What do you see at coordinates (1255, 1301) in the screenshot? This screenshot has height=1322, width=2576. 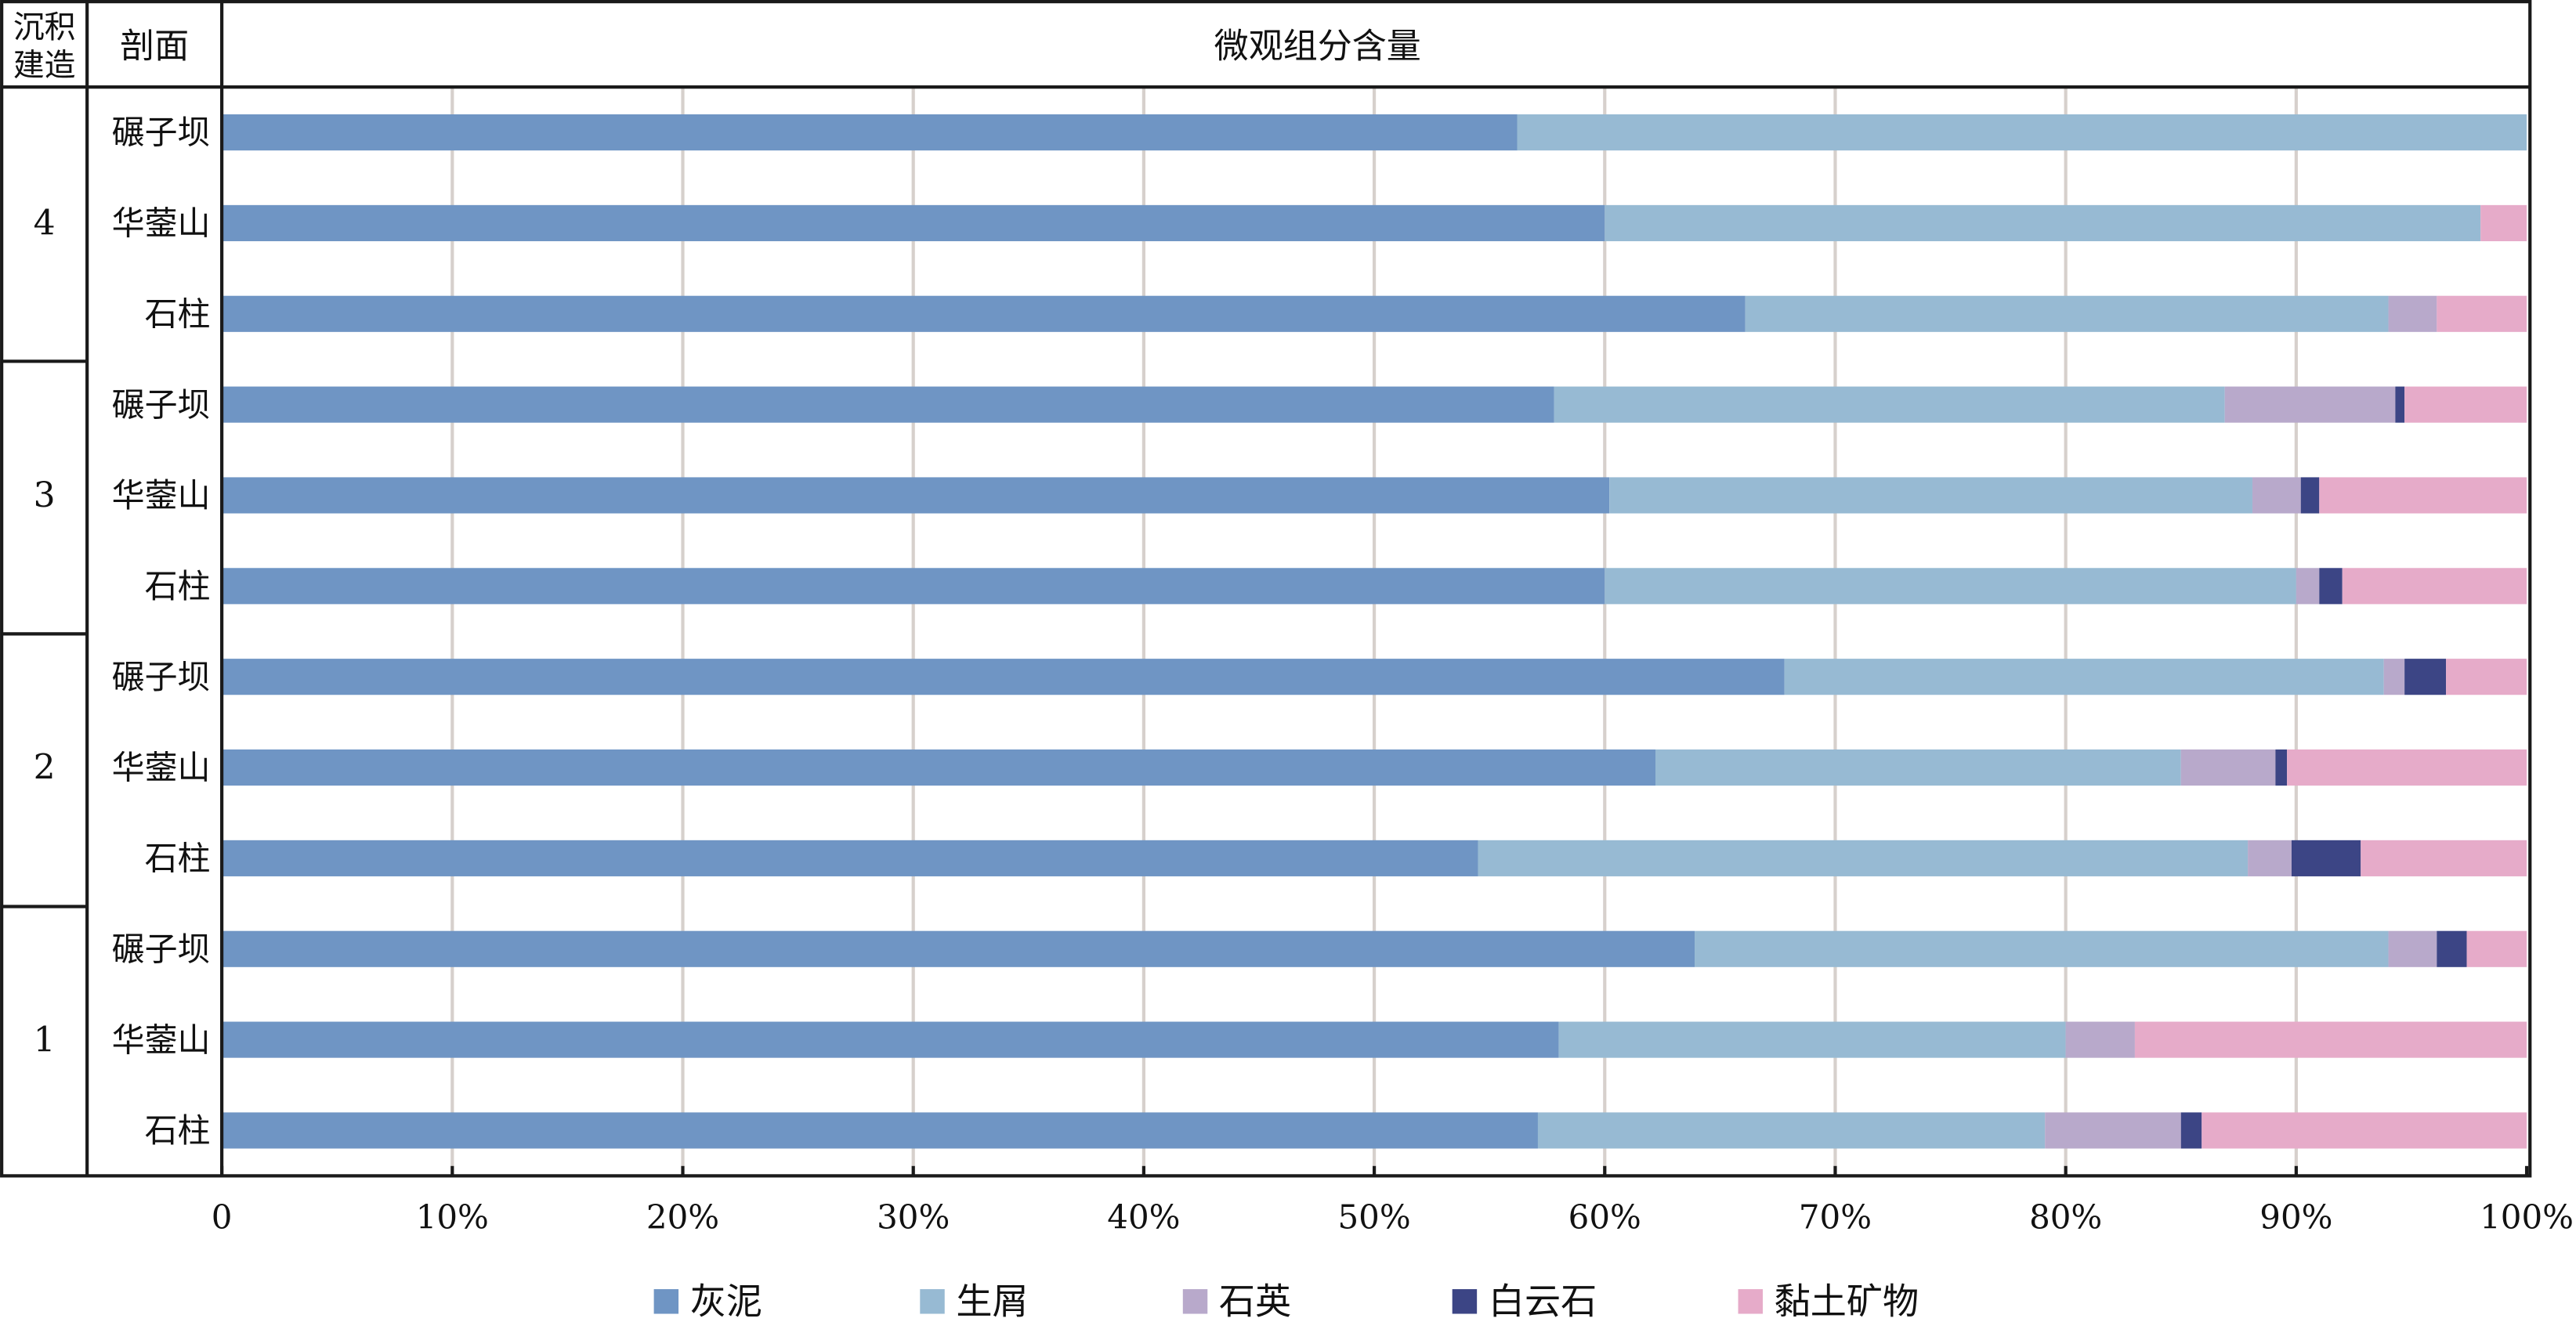 I see `legend-label: 石英` at bounding box center [1255, 1301].